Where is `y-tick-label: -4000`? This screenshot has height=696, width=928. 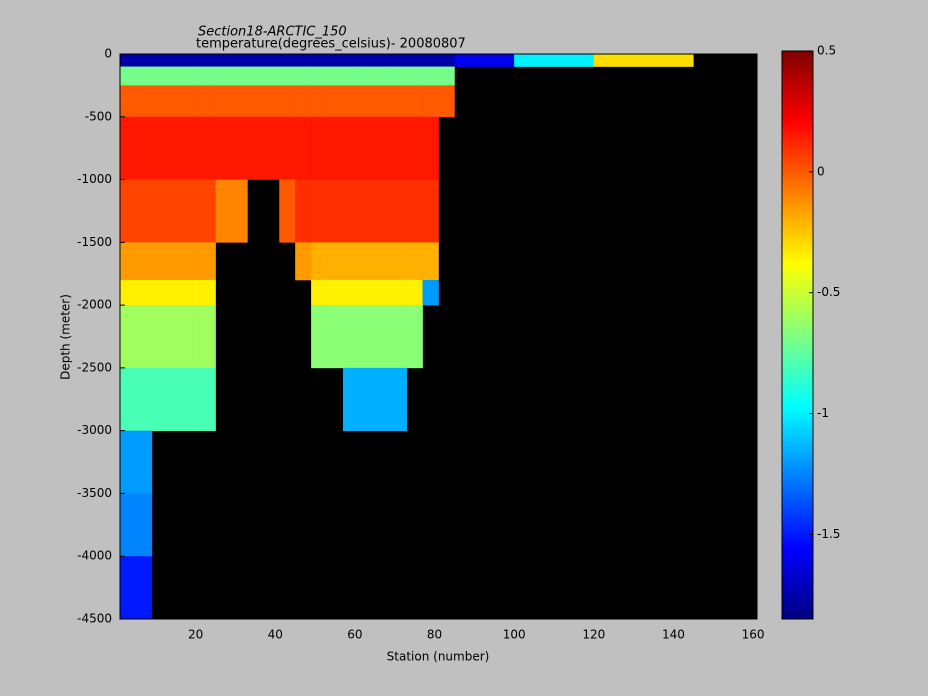 y-tick-label: -4000 is located at coordinates (94, 556).